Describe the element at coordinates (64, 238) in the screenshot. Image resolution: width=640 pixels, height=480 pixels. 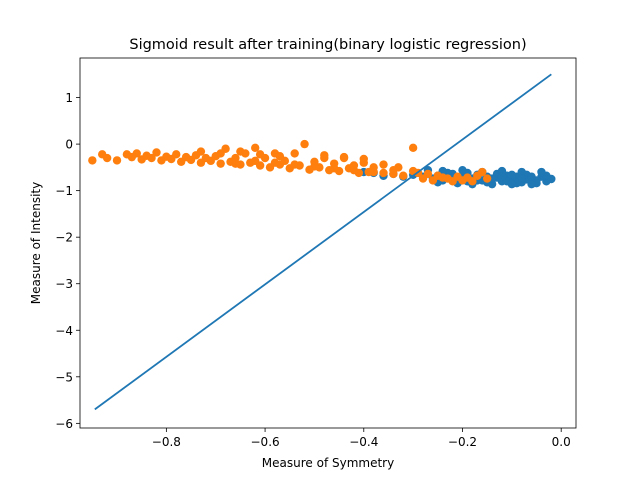
I see `y-tick-label: −2` at that location.